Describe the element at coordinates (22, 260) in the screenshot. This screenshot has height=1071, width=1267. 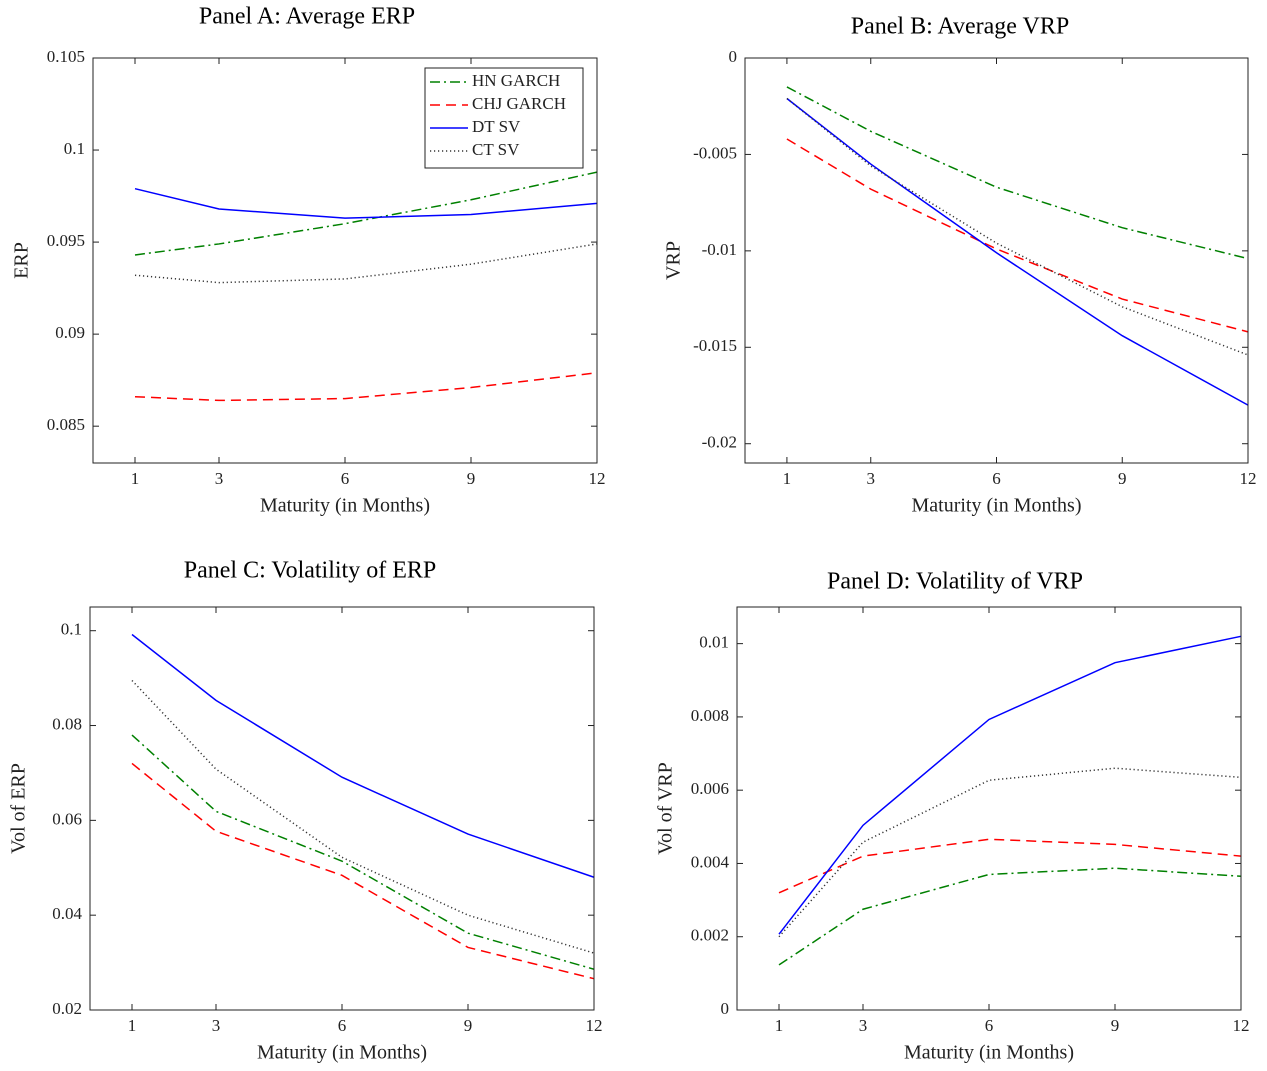
I see `y-axis-label: ERP` at that location.